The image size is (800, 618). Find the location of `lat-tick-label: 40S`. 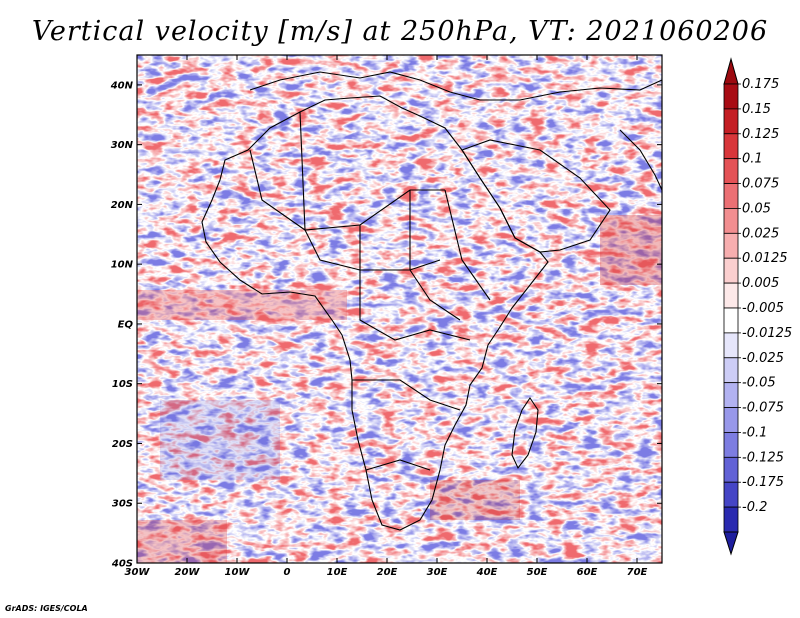

lat-tick-label: 40S is located at coordinates (122, 564).